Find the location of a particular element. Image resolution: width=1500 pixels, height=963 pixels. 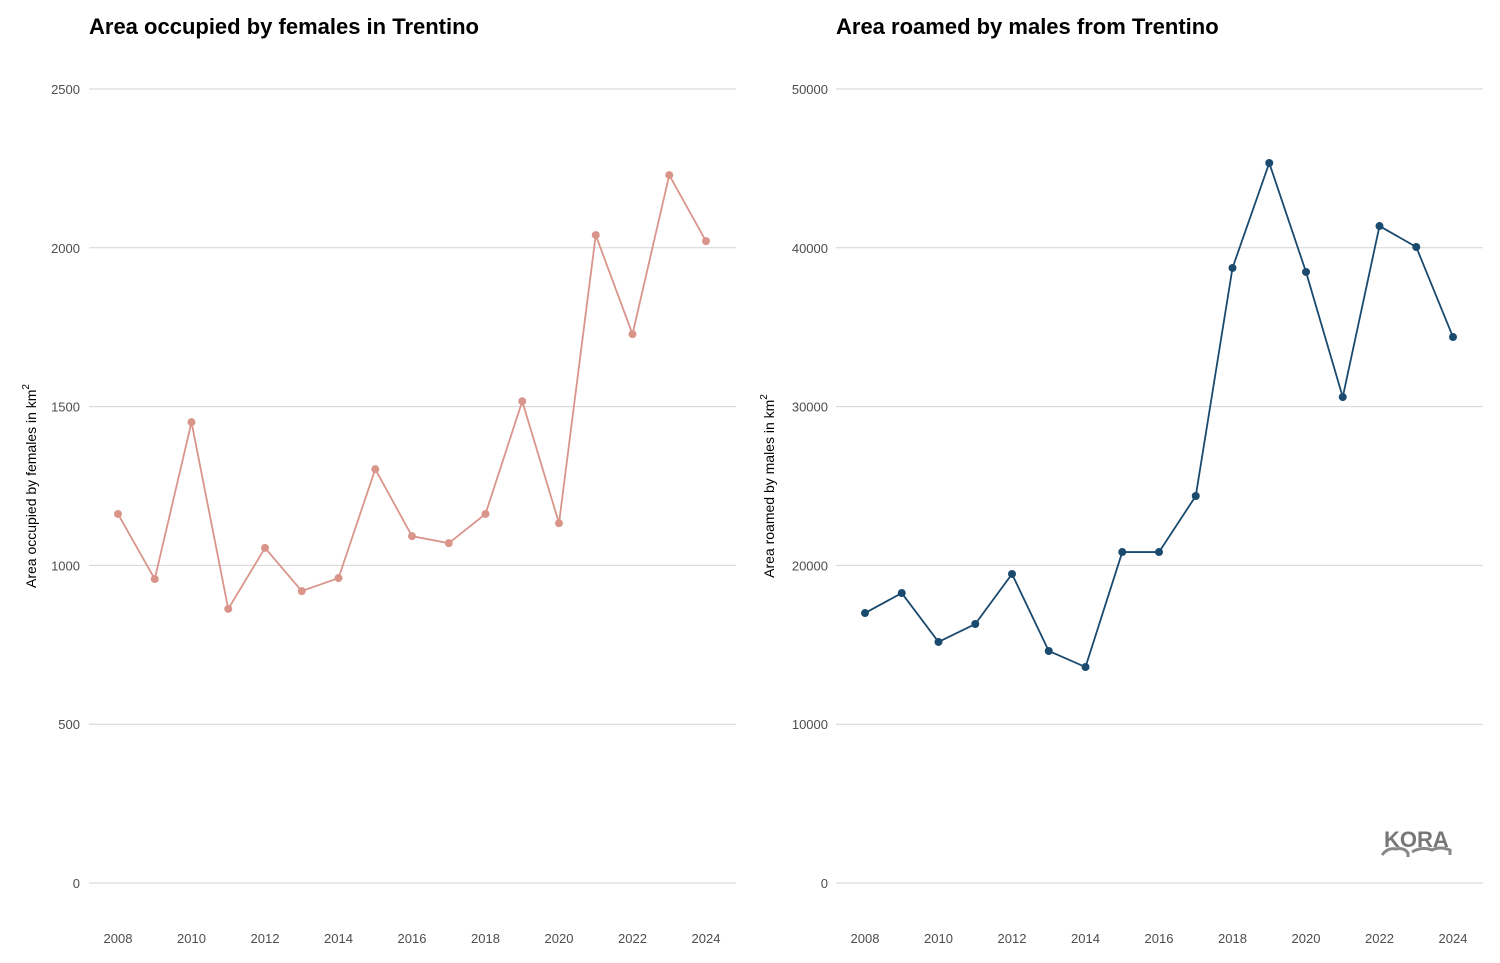

kora-logo: KORA is located at coordinates (1416, 842).